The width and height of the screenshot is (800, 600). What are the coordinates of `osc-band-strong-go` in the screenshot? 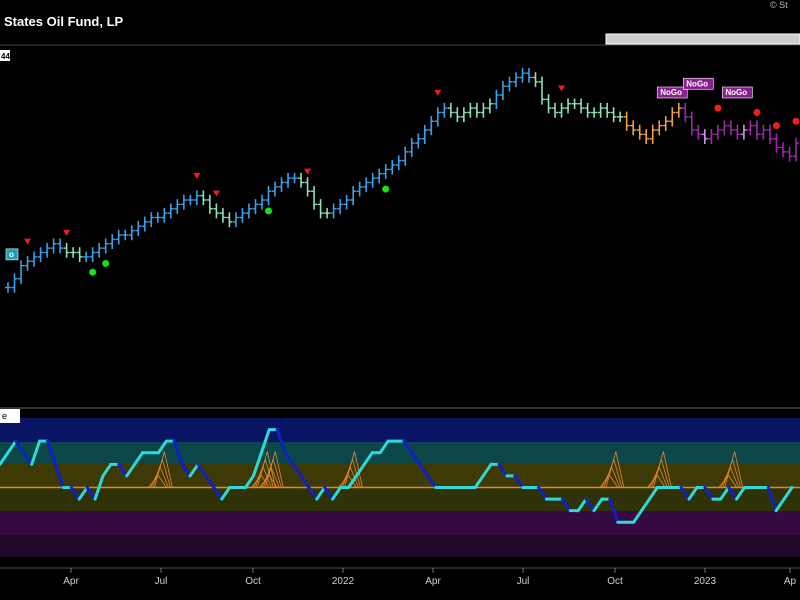 It's located at (400, 430).